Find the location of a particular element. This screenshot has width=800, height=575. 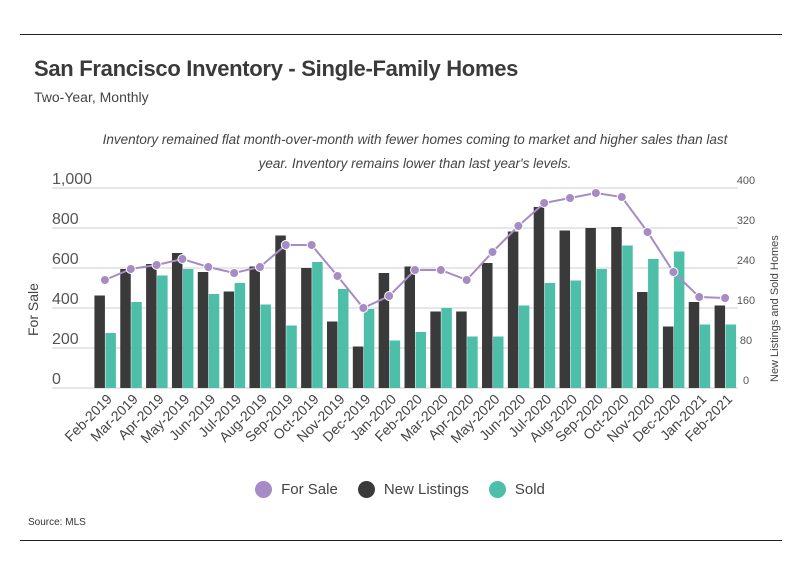

sold-swatch-icon is located at coordinates (497, 489).